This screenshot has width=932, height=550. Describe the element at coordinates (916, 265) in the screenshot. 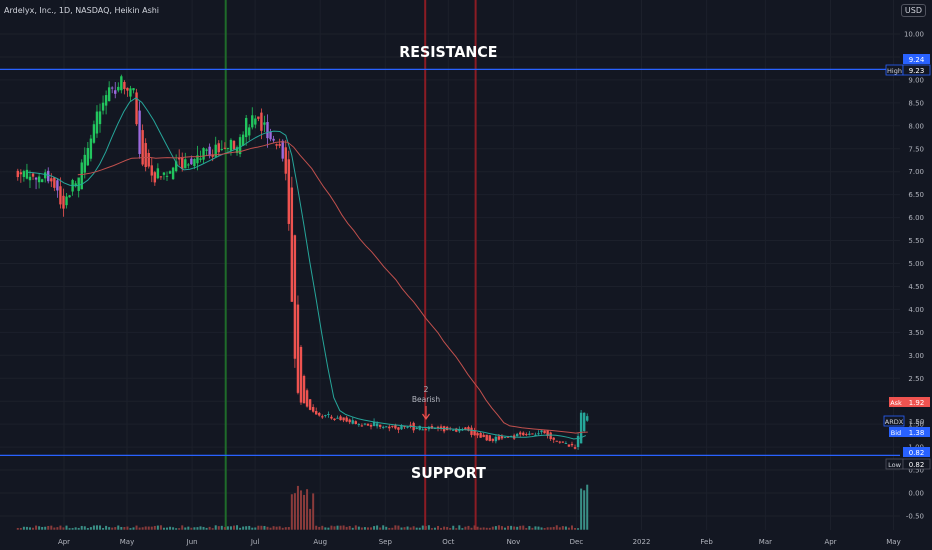

I see `price-axis` at that location.